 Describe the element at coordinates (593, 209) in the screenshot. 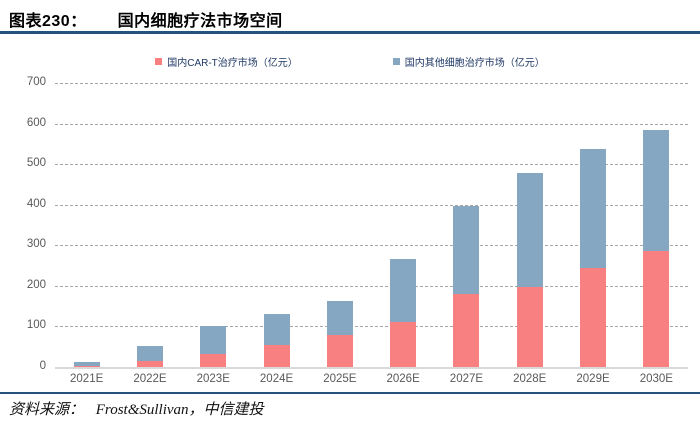

I see `bar-other-2029E` at that location.